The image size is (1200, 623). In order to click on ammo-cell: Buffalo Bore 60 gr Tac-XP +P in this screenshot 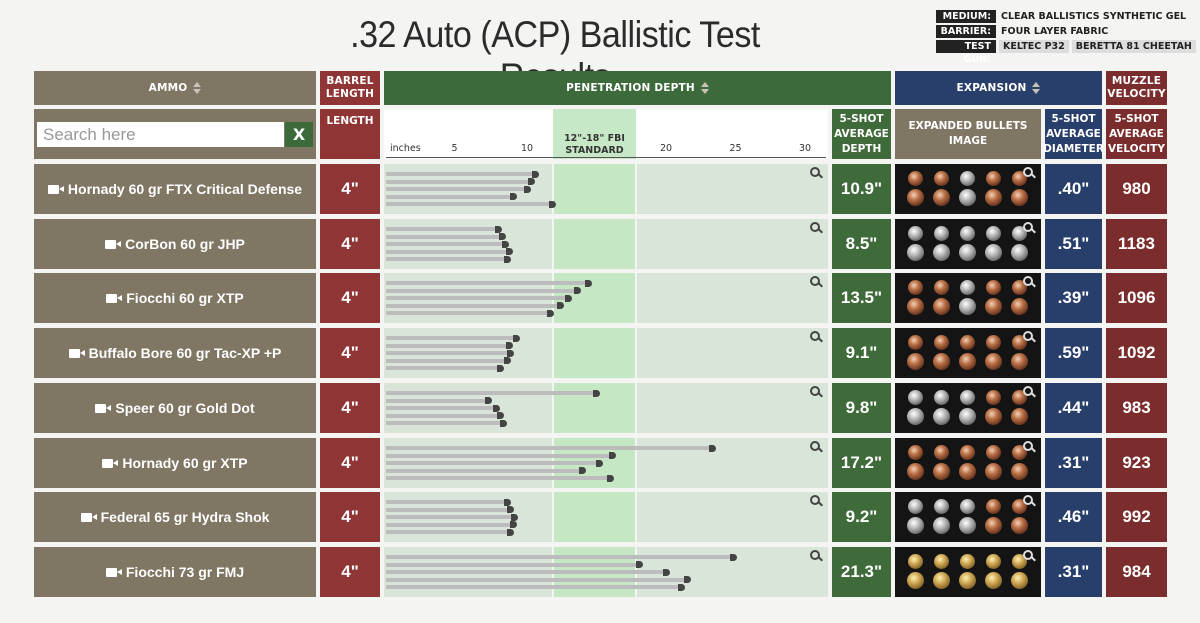, I will do `click(175, 353)`.